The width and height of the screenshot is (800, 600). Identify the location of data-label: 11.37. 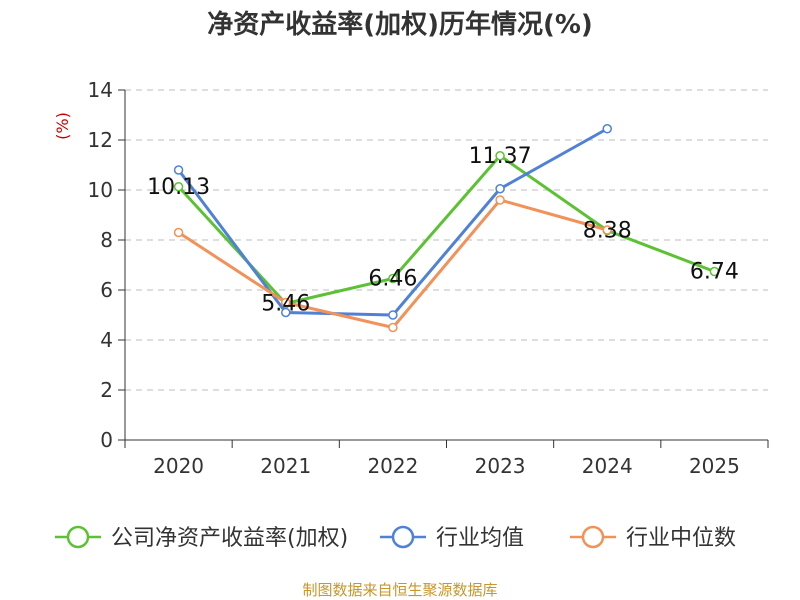
(500, 156).